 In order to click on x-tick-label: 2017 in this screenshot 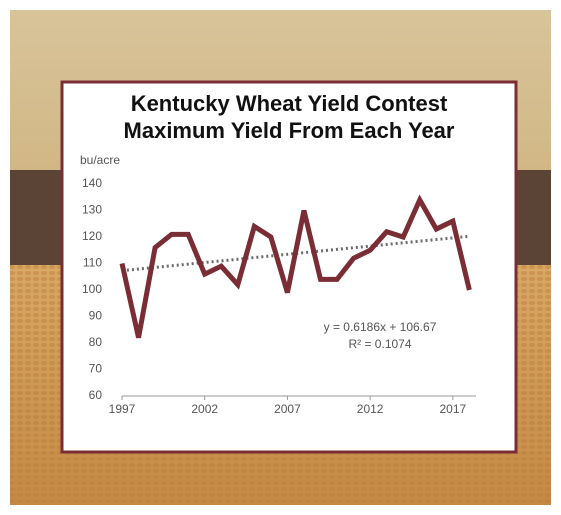, I will do `click(452, 409)`.